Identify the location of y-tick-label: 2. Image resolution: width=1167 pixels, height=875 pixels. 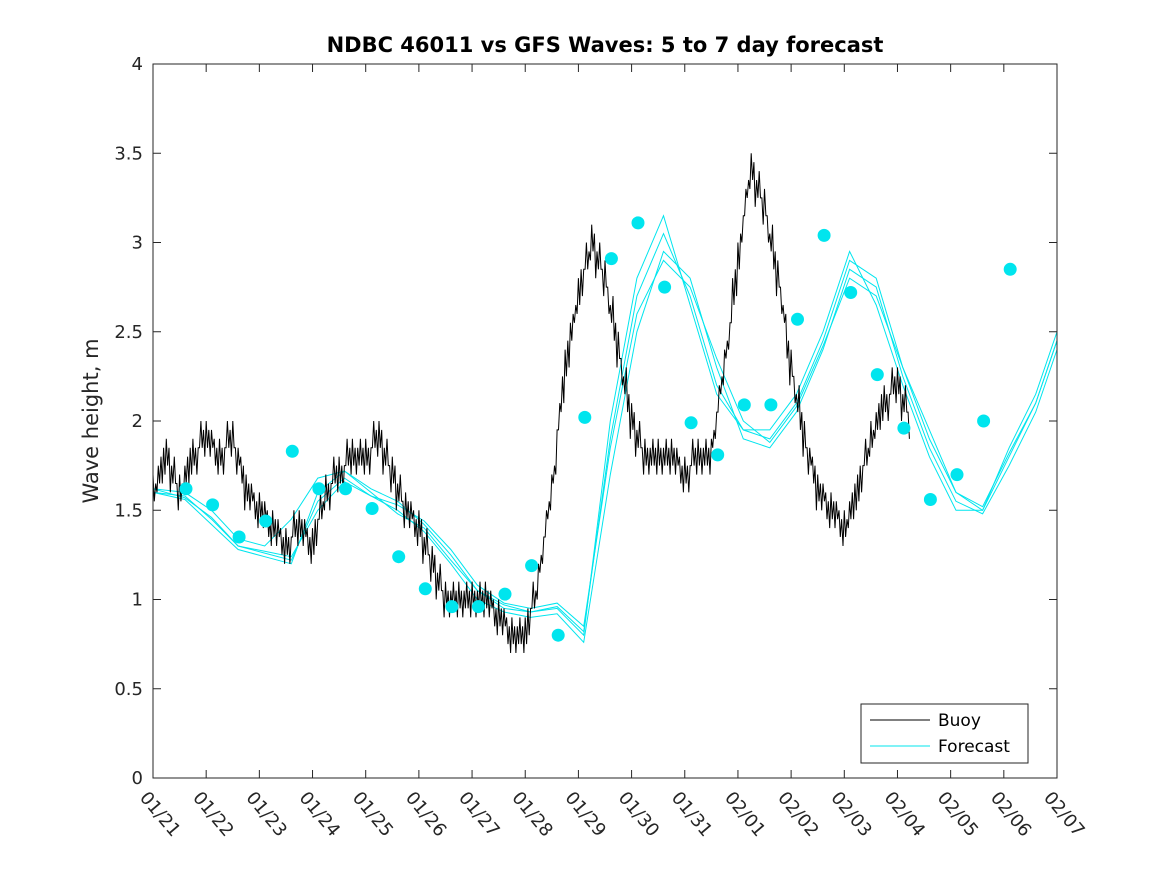
(137, 421).